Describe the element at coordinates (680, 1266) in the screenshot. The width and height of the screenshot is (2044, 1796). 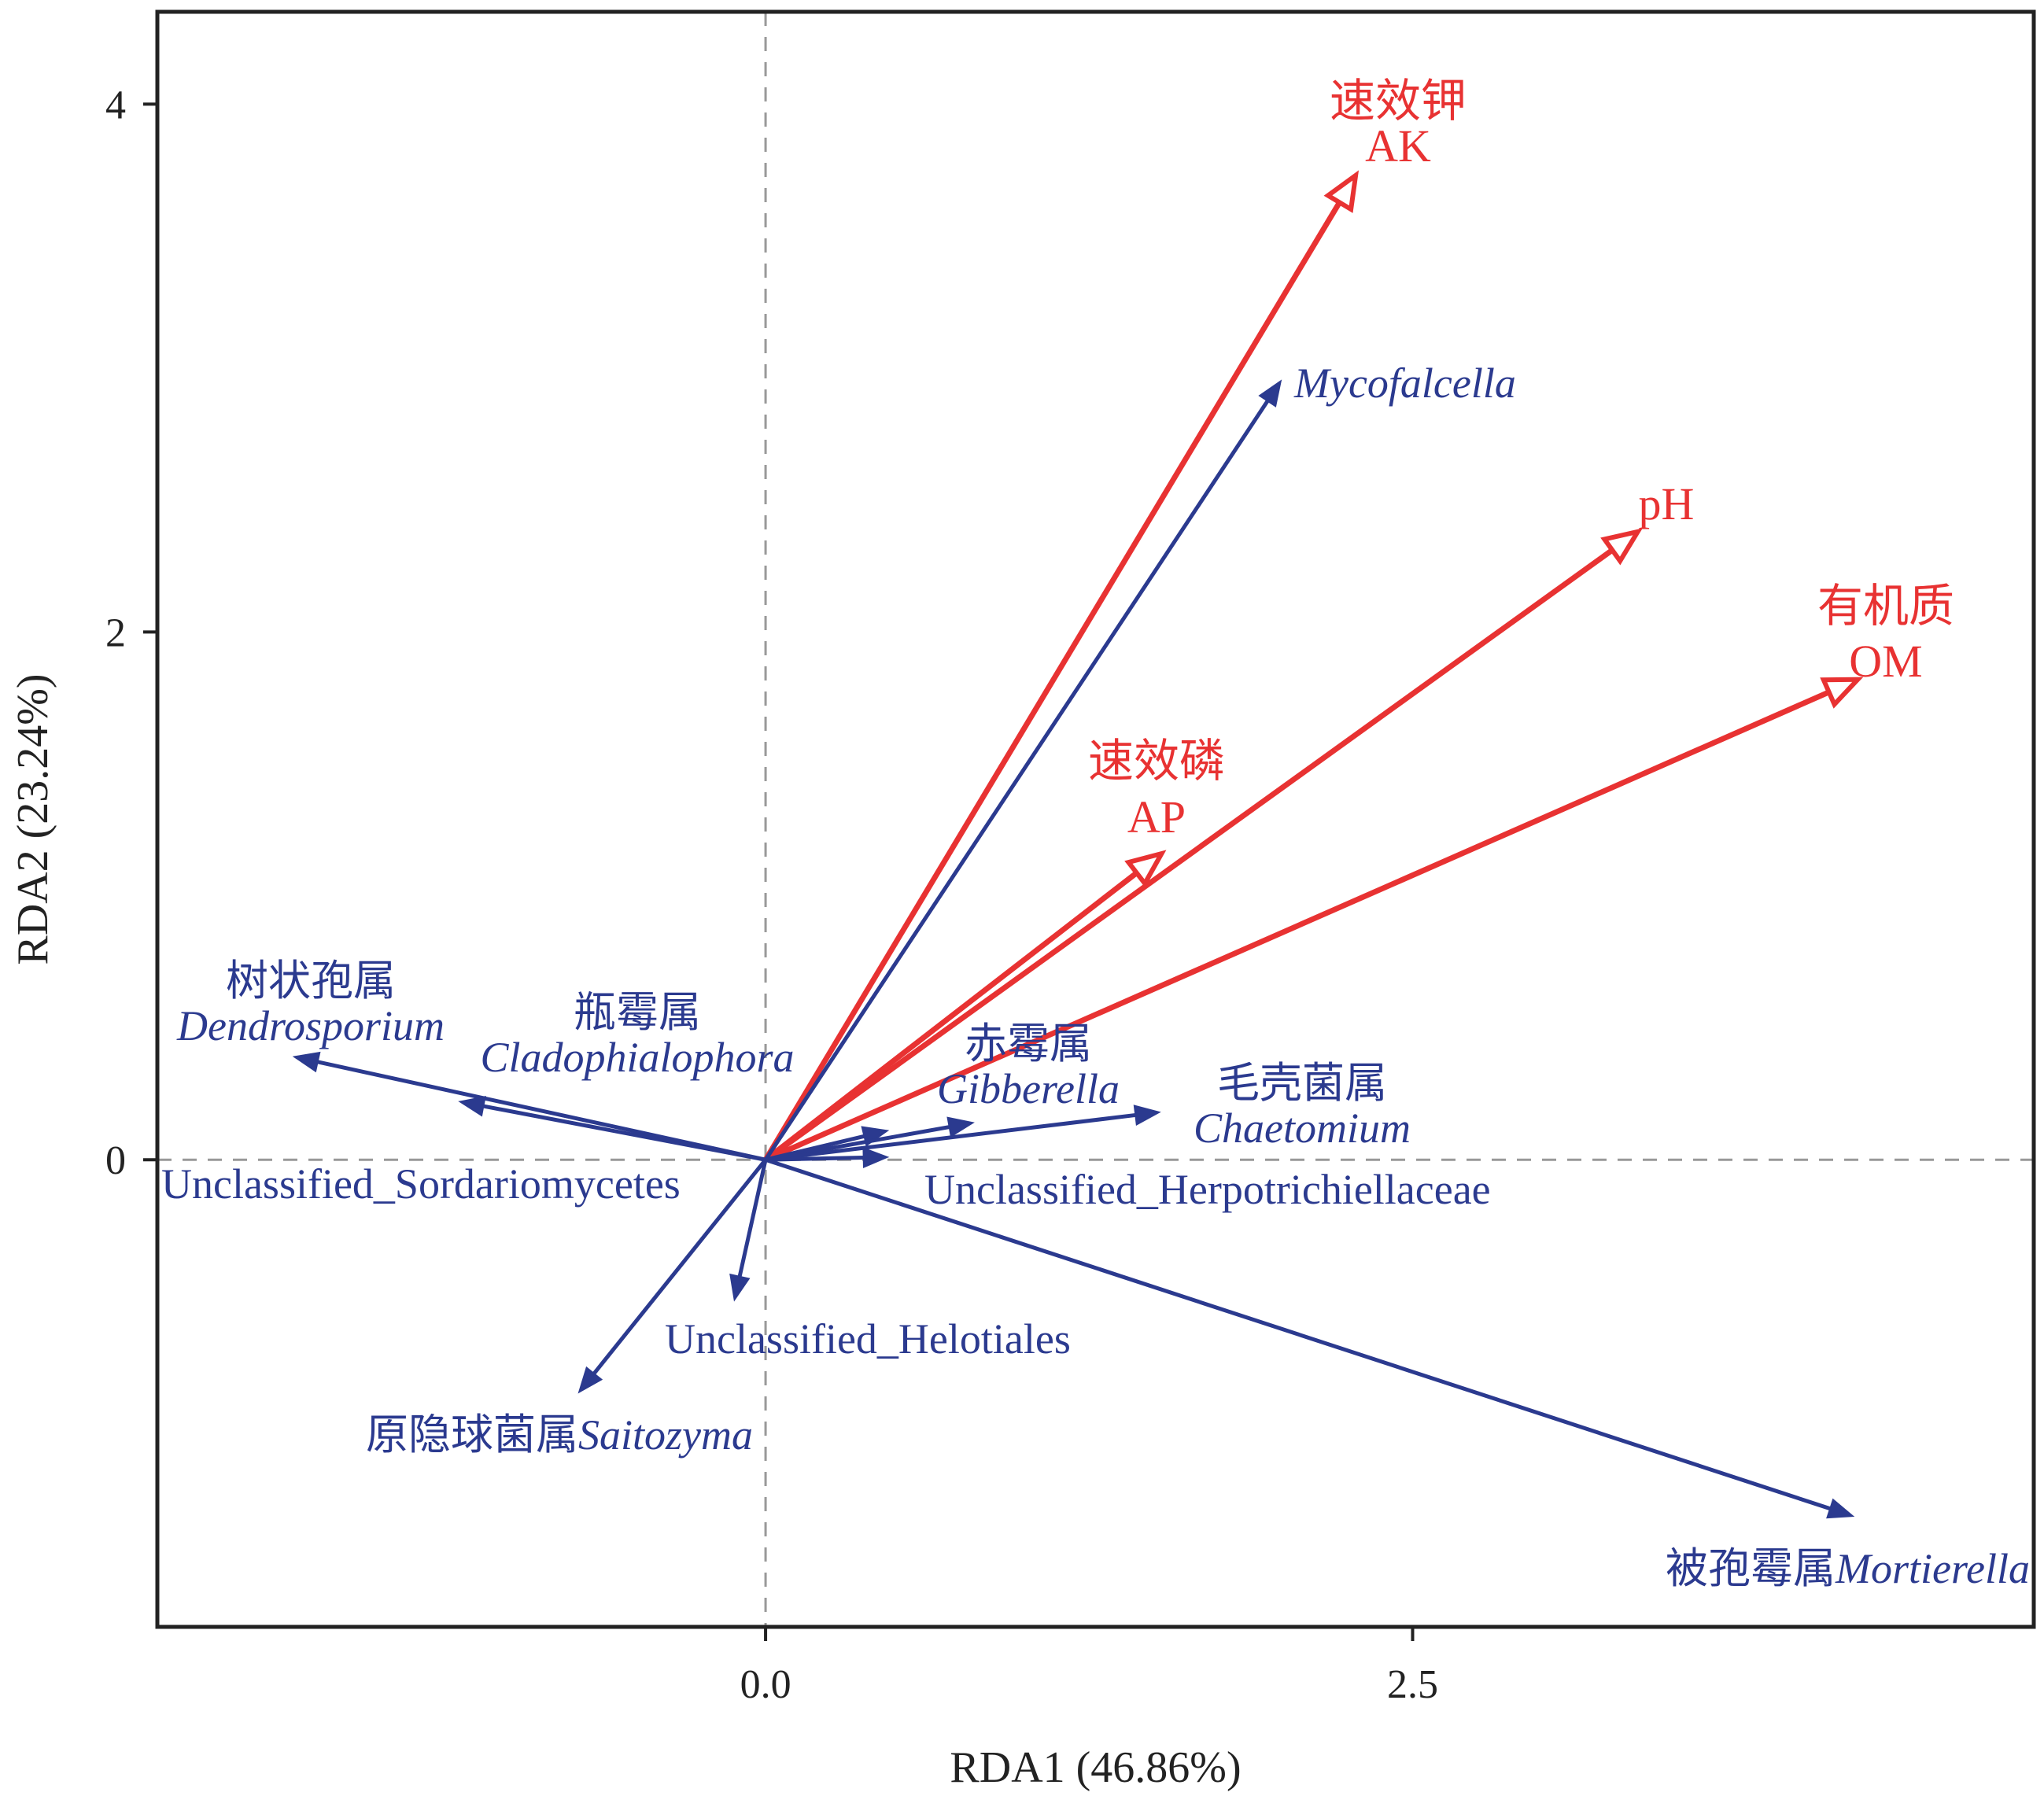
I see `species-arrow-saitozyma` at that location.